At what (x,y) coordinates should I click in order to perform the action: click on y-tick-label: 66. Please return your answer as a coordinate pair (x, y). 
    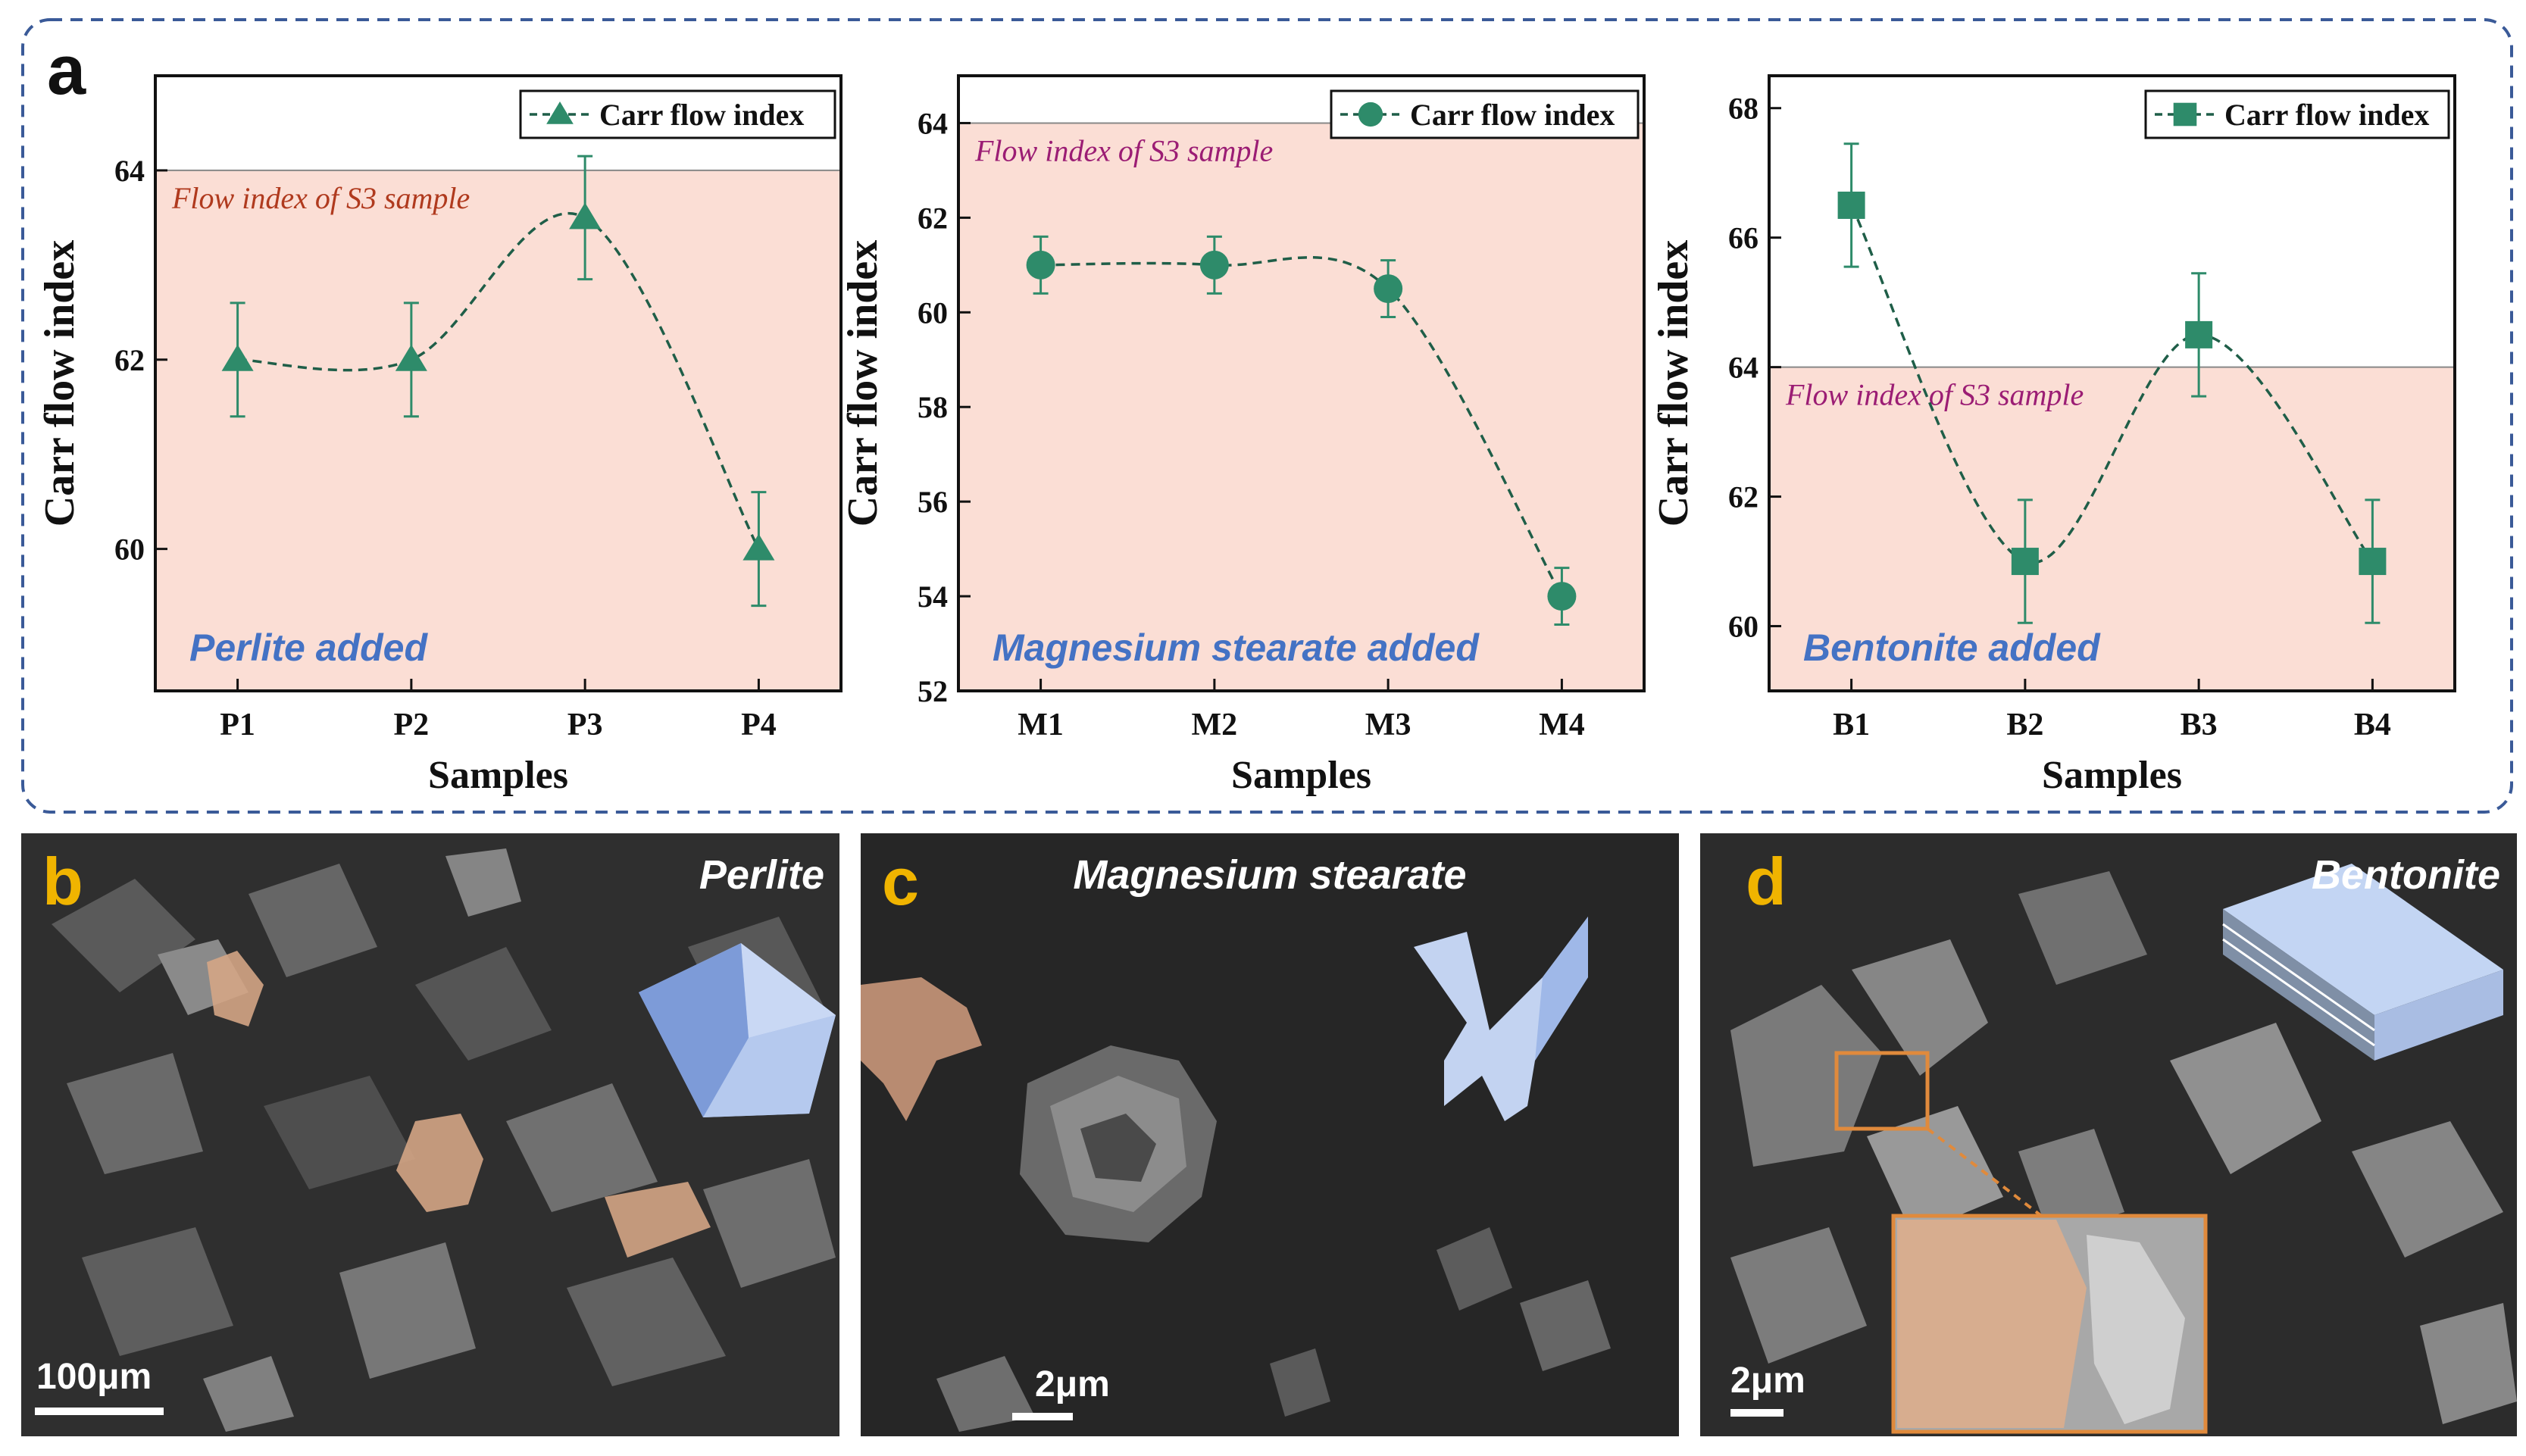
    Looking at the image, I should click on (1743, 238).